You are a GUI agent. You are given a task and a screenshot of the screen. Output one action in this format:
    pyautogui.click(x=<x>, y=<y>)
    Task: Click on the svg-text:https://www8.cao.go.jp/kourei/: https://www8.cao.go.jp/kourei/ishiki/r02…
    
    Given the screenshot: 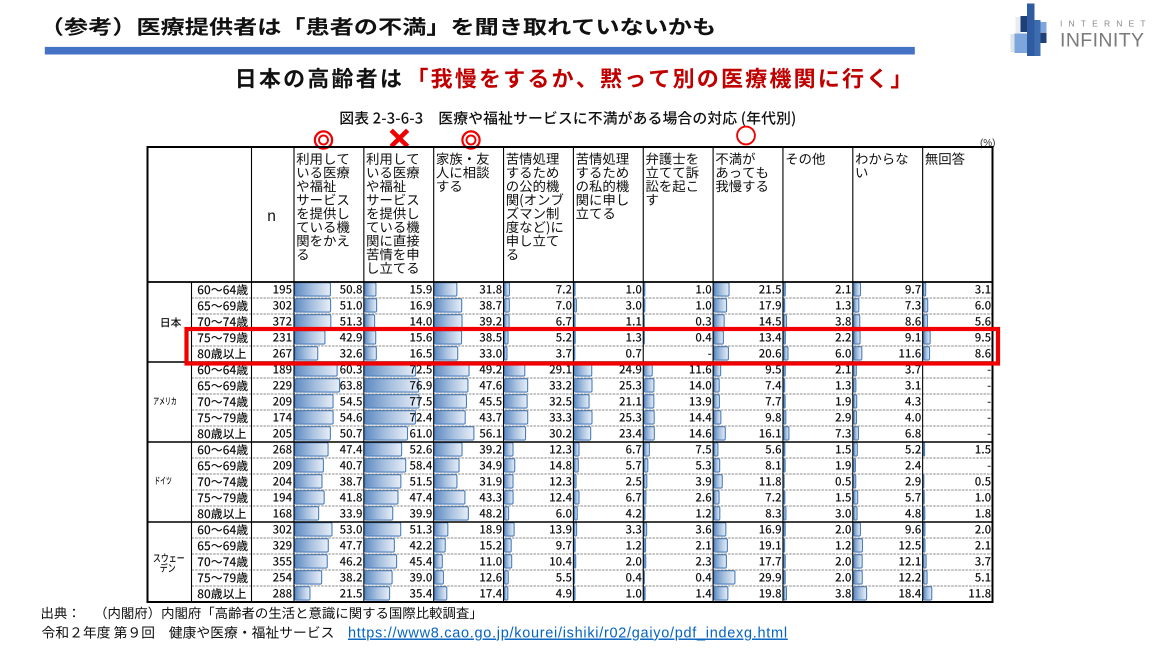 What is the action you would take?
    pyautogui.click(x=568, y=634)
    